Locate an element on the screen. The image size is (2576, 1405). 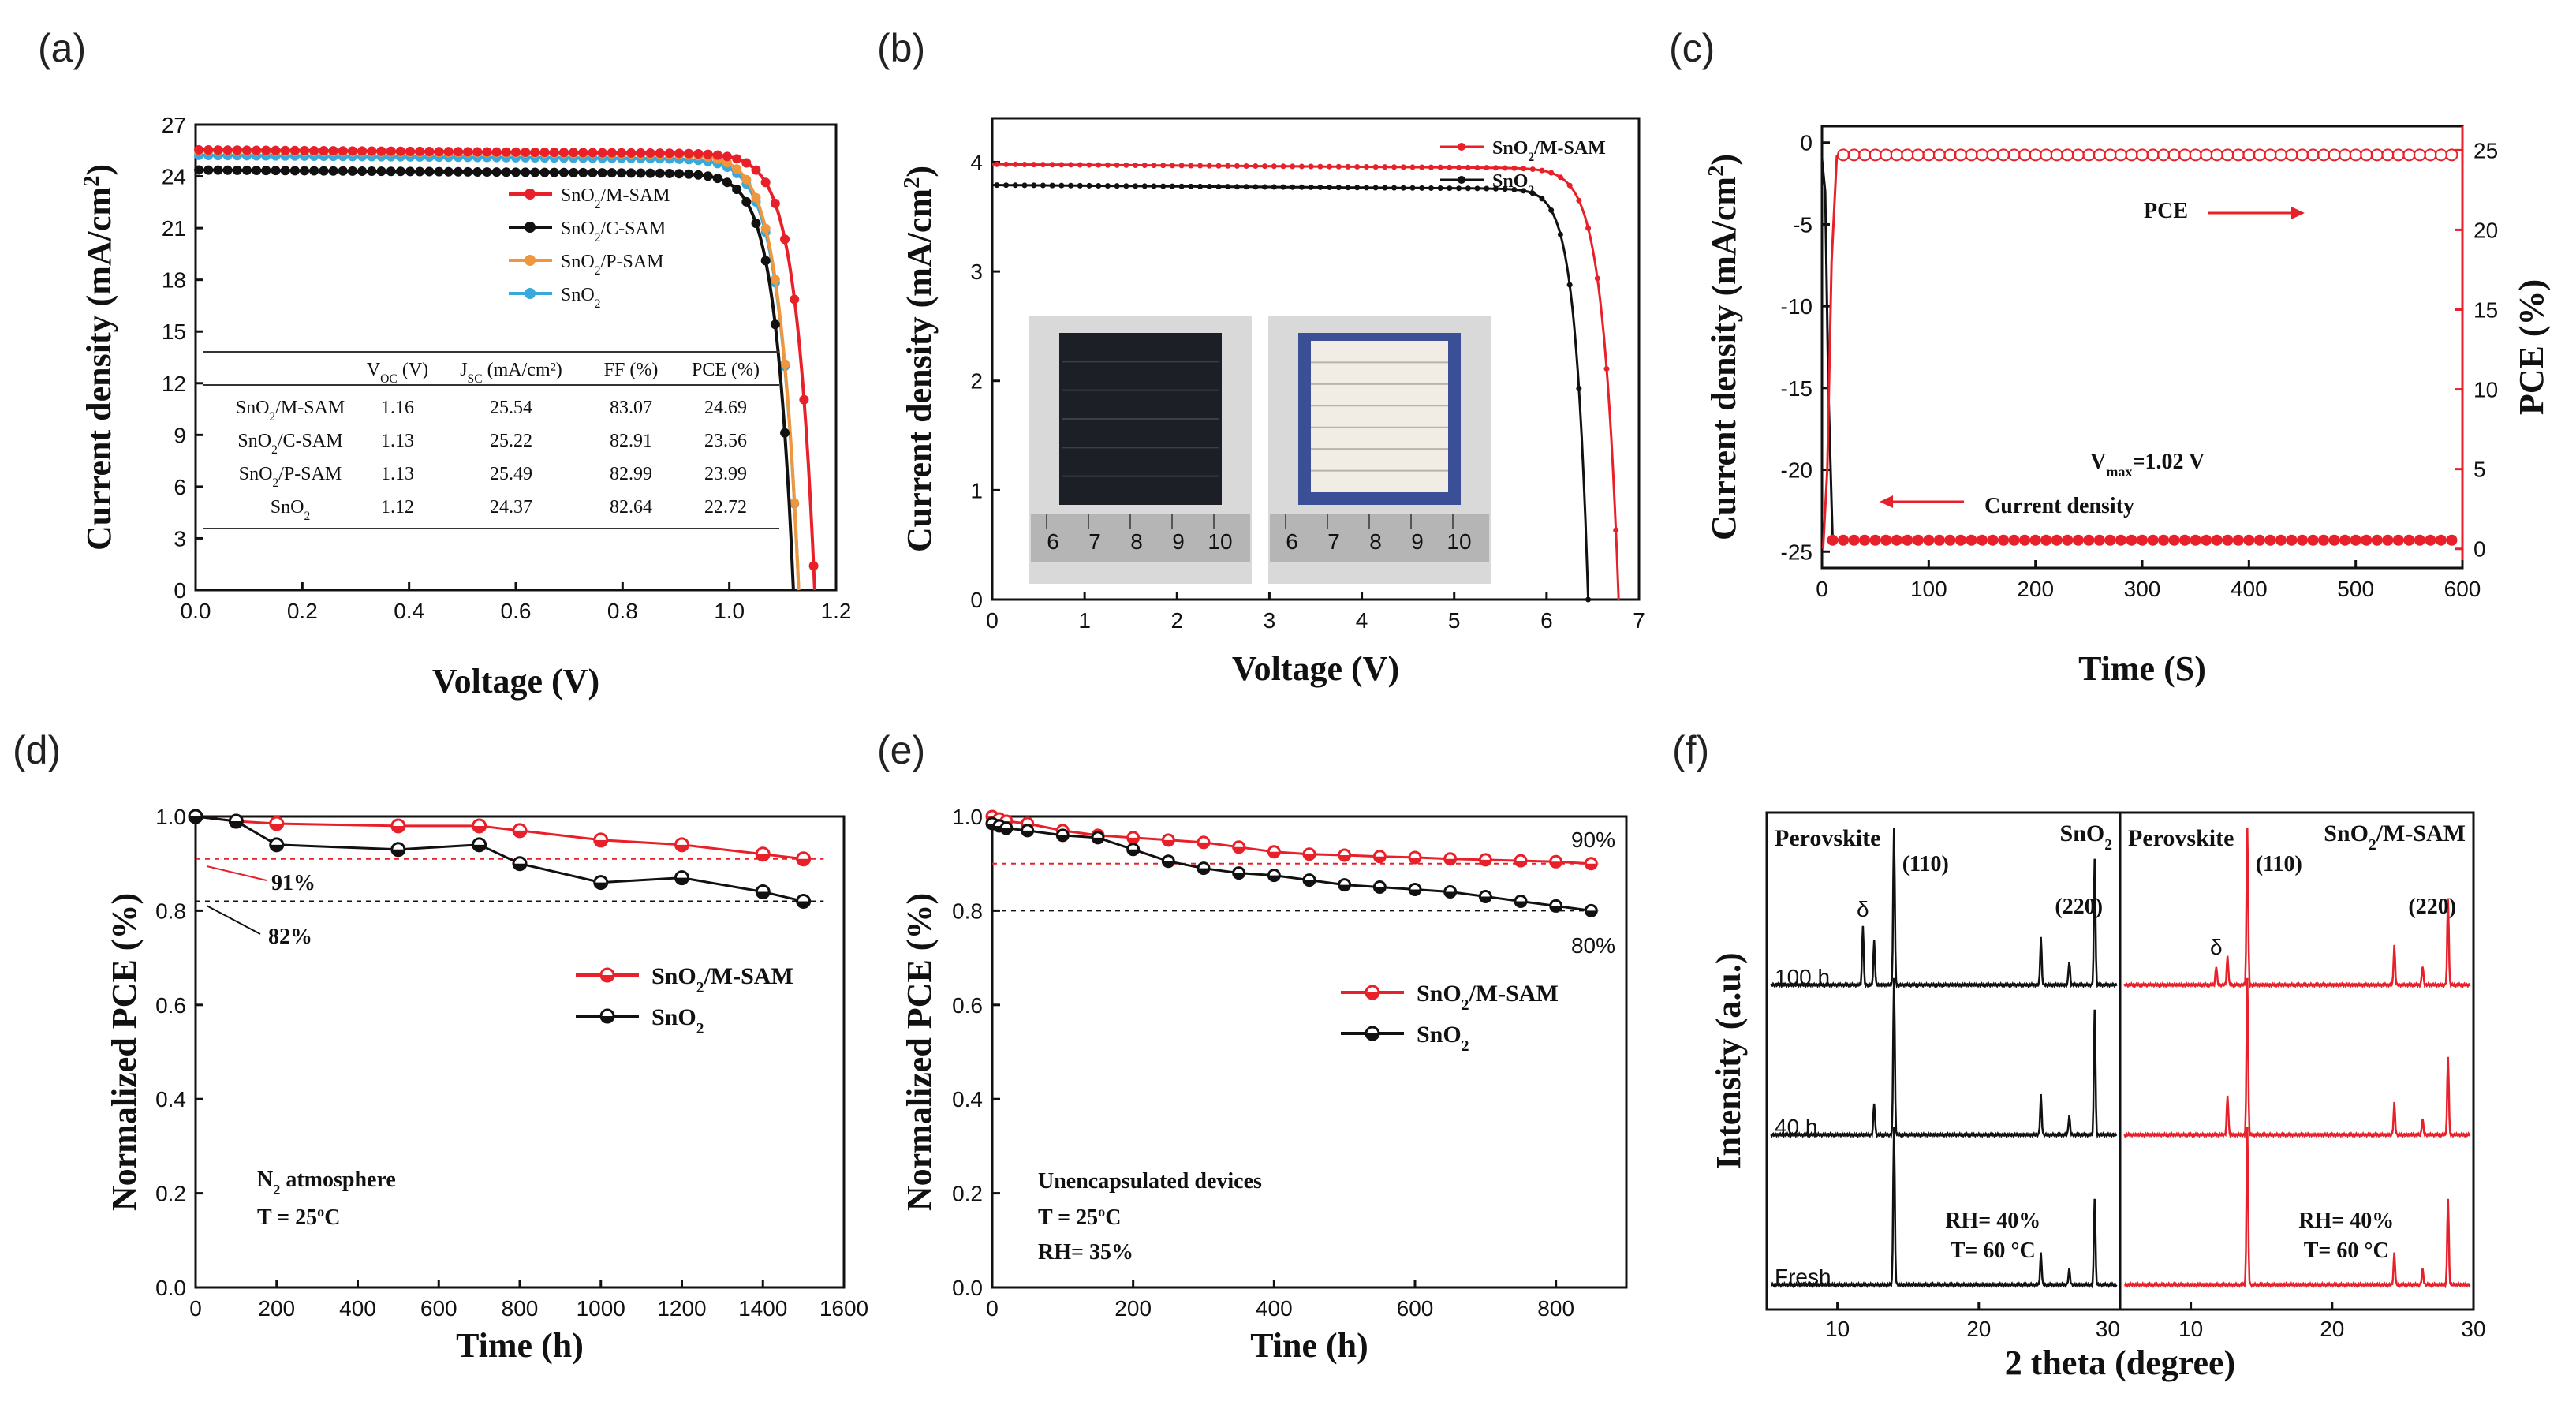
c-vmax-annotation-part: V is located at coordinates (2098, 462).